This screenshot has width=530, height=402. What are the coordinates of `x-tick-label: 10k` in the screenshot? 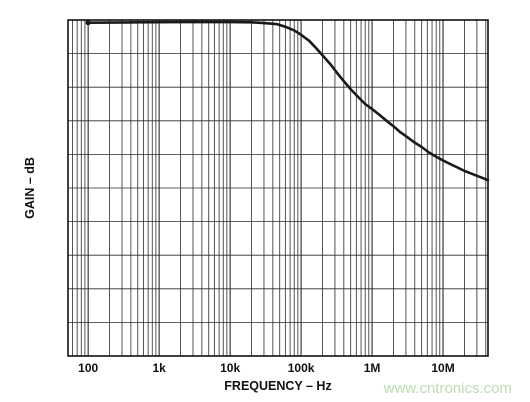 It's located at (230, 368).